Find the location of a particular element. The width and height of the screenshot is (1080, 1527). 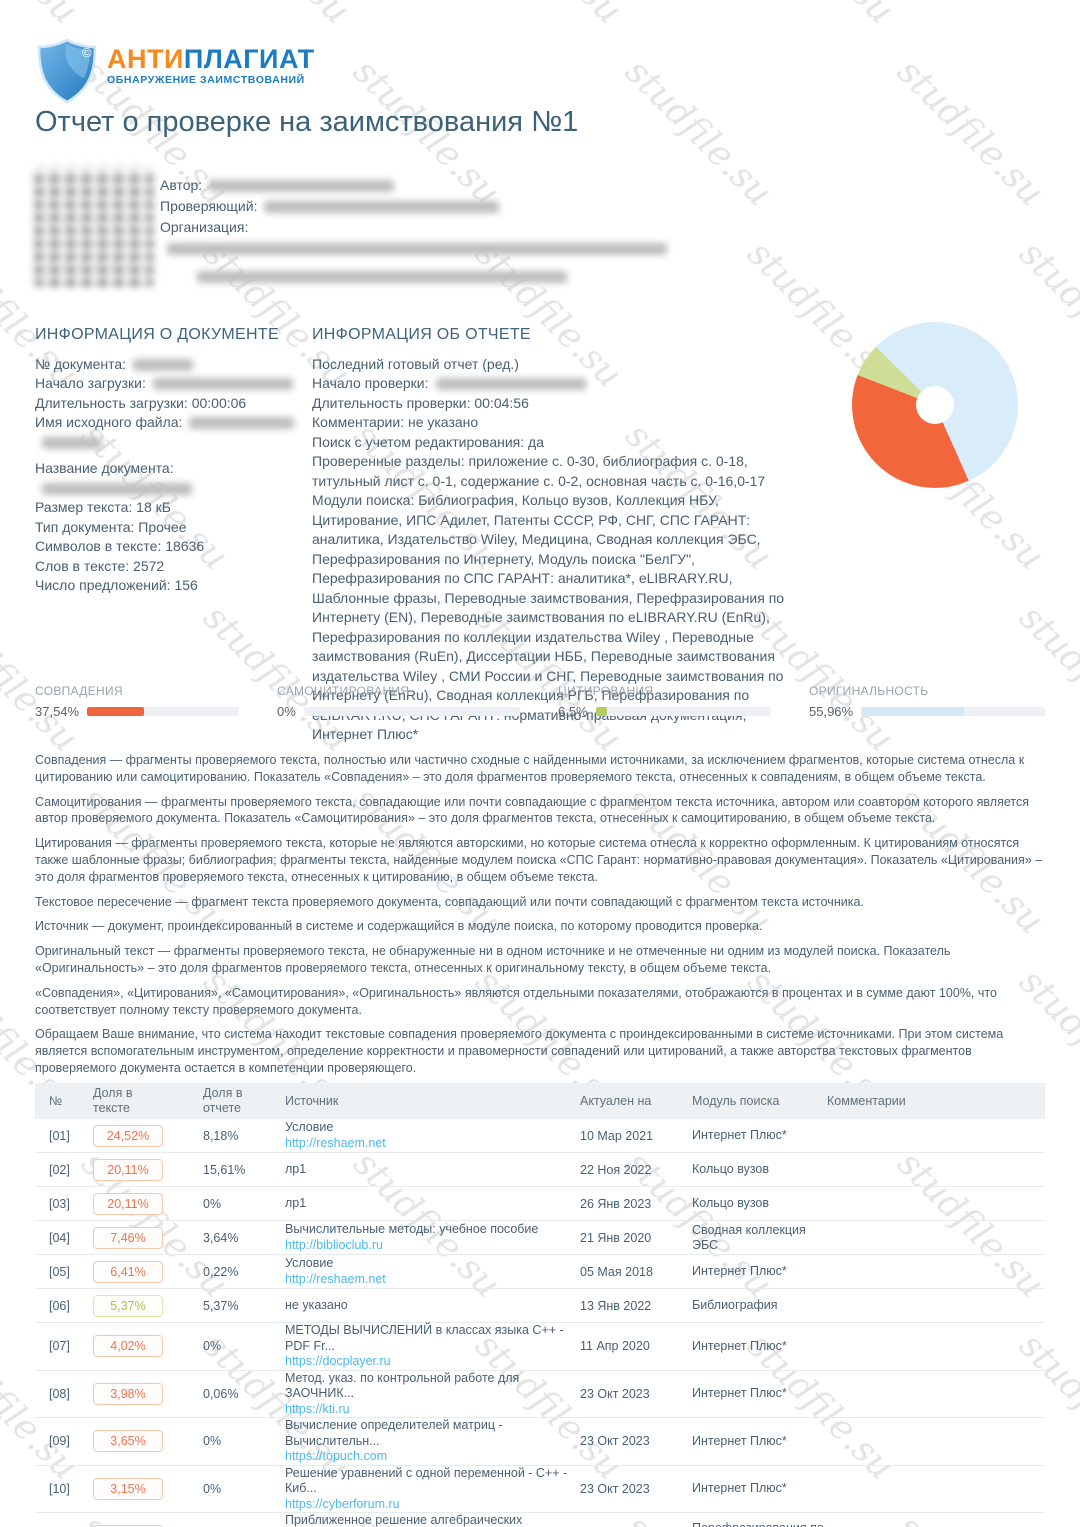

share-in-text-cell: 5,37% is located at coordinates (148, 1305).